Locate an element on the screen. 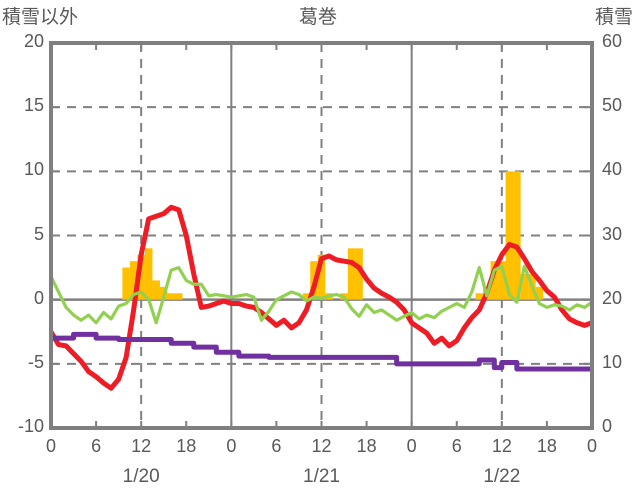 This screenshot has width=636, height=501. left-axis-title: 積雪以外 is located at coordinates (40, 17).